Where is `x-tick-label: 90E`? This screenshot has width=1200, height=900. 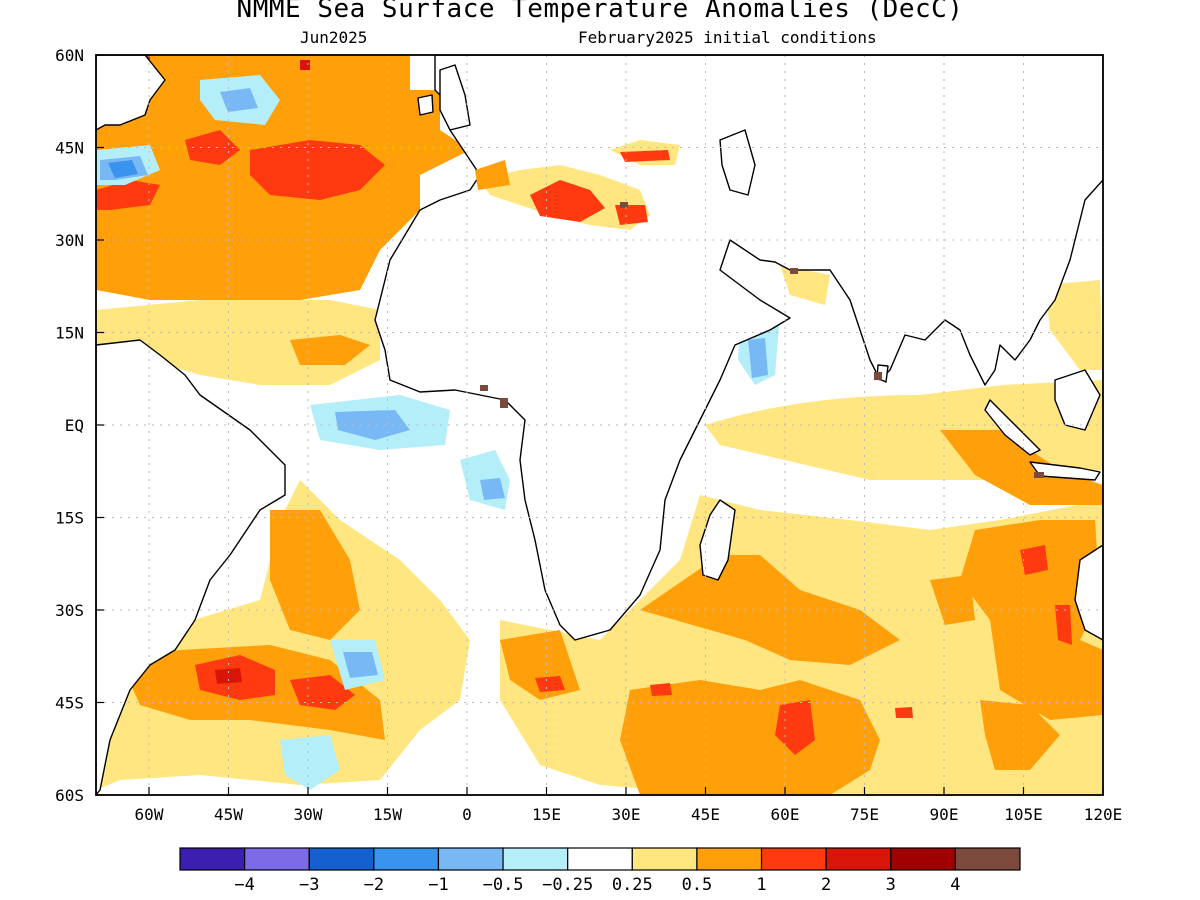 x-tick-label: 90E is located at coordinates (944, 814).